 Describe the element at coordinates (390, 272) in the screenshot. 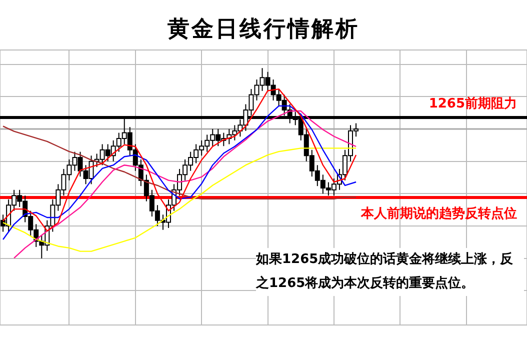

I see `annotation: 如果1265成功破位的话黄金将继续上涨，反之1265将成为本次反转的重要点位。` at that location.